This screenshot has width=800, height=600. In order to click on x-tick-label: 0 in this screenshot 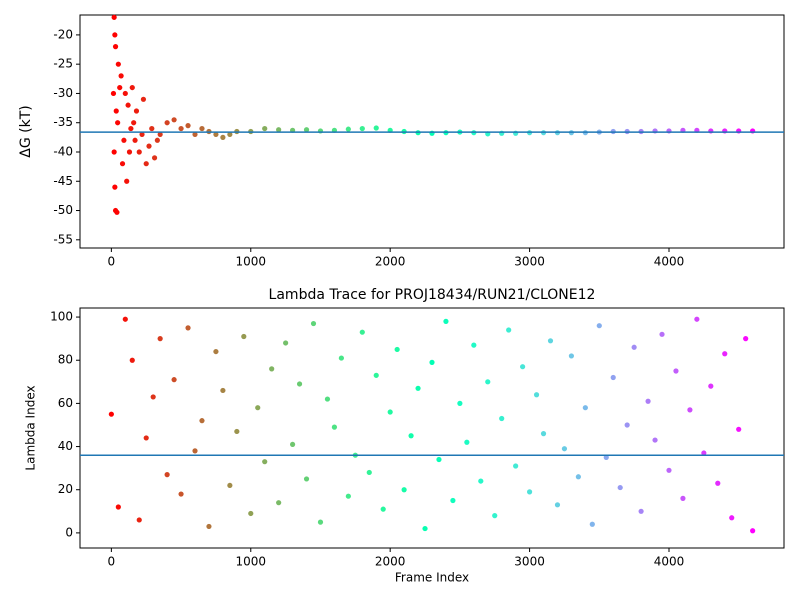, I will do `click(112, 262)`.